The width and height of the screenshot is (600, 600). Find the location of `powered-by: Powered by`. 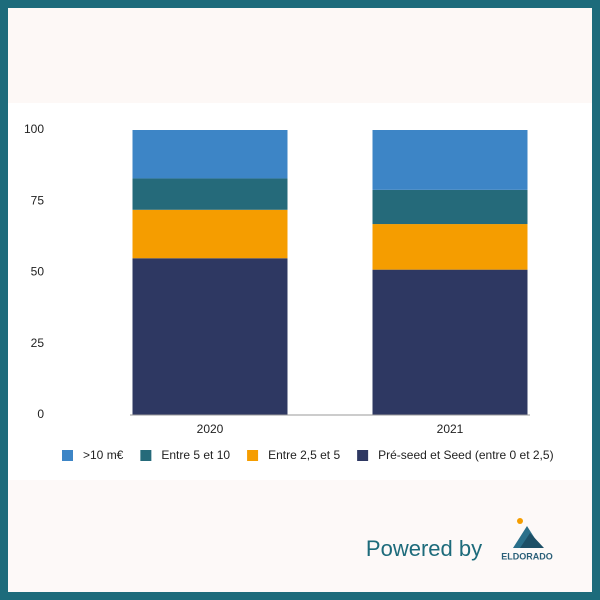

powered-by: Powered by is located at coordinates (424, 548).